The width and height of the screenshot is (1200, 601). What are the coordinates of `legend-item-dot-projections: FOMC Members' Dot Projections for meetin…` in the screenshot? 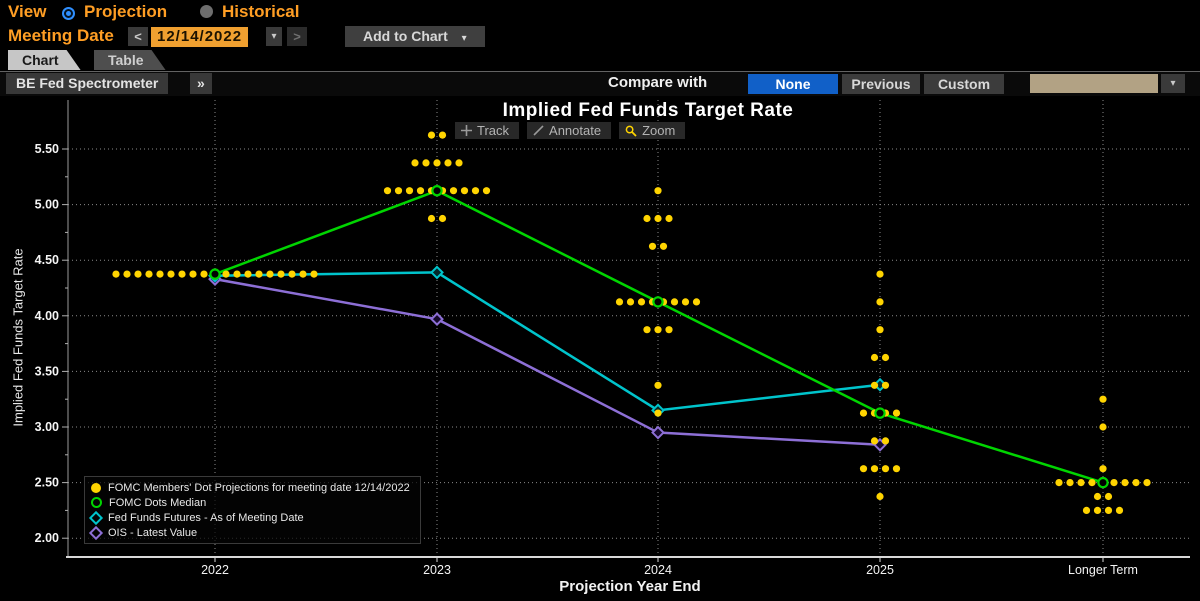 It's located at (250, 487).